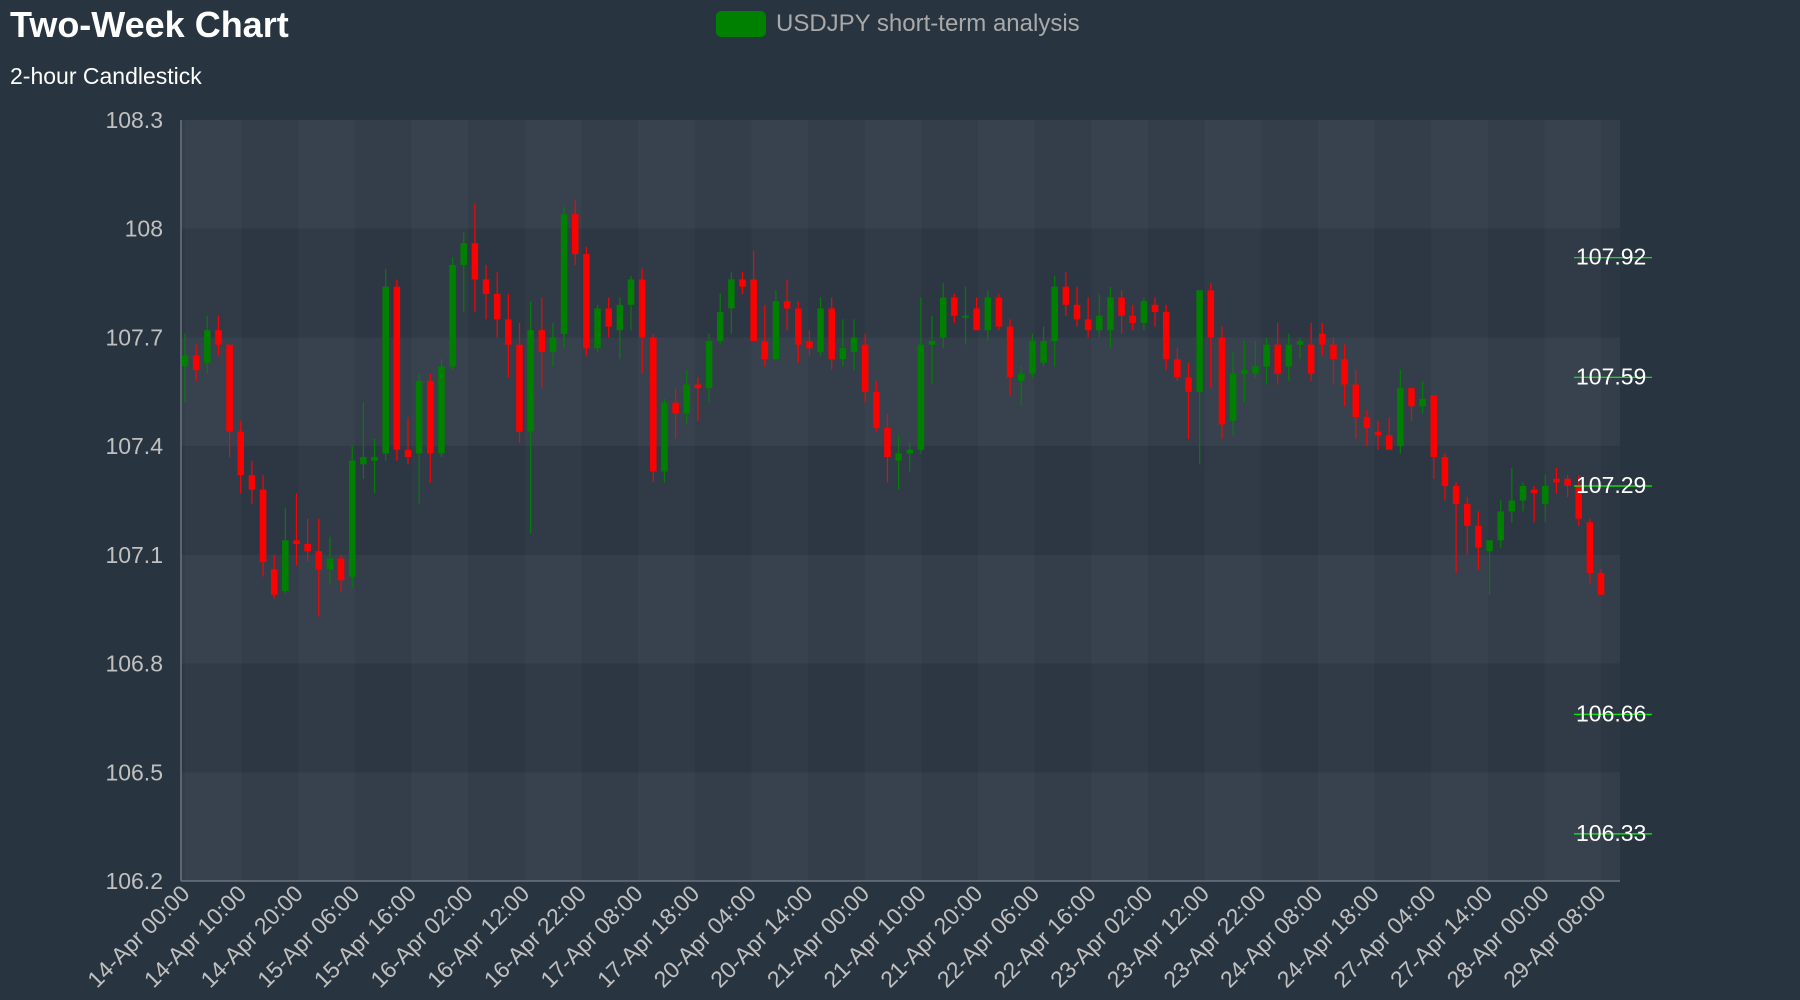 This screenshot has height=1000, width=1800. Describe the element at coordinates (1611, 376) in the screenshot. I see `level-label: 107.59` at that location.